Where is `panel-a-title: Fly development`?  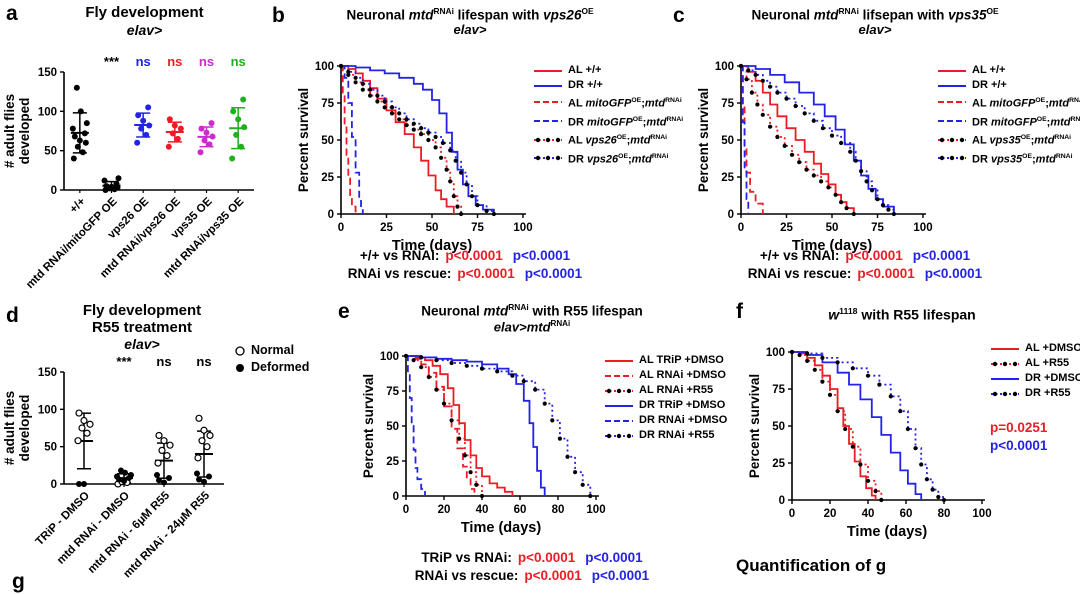
panel-a-title: Fly development is located at coordinates (144, 12).